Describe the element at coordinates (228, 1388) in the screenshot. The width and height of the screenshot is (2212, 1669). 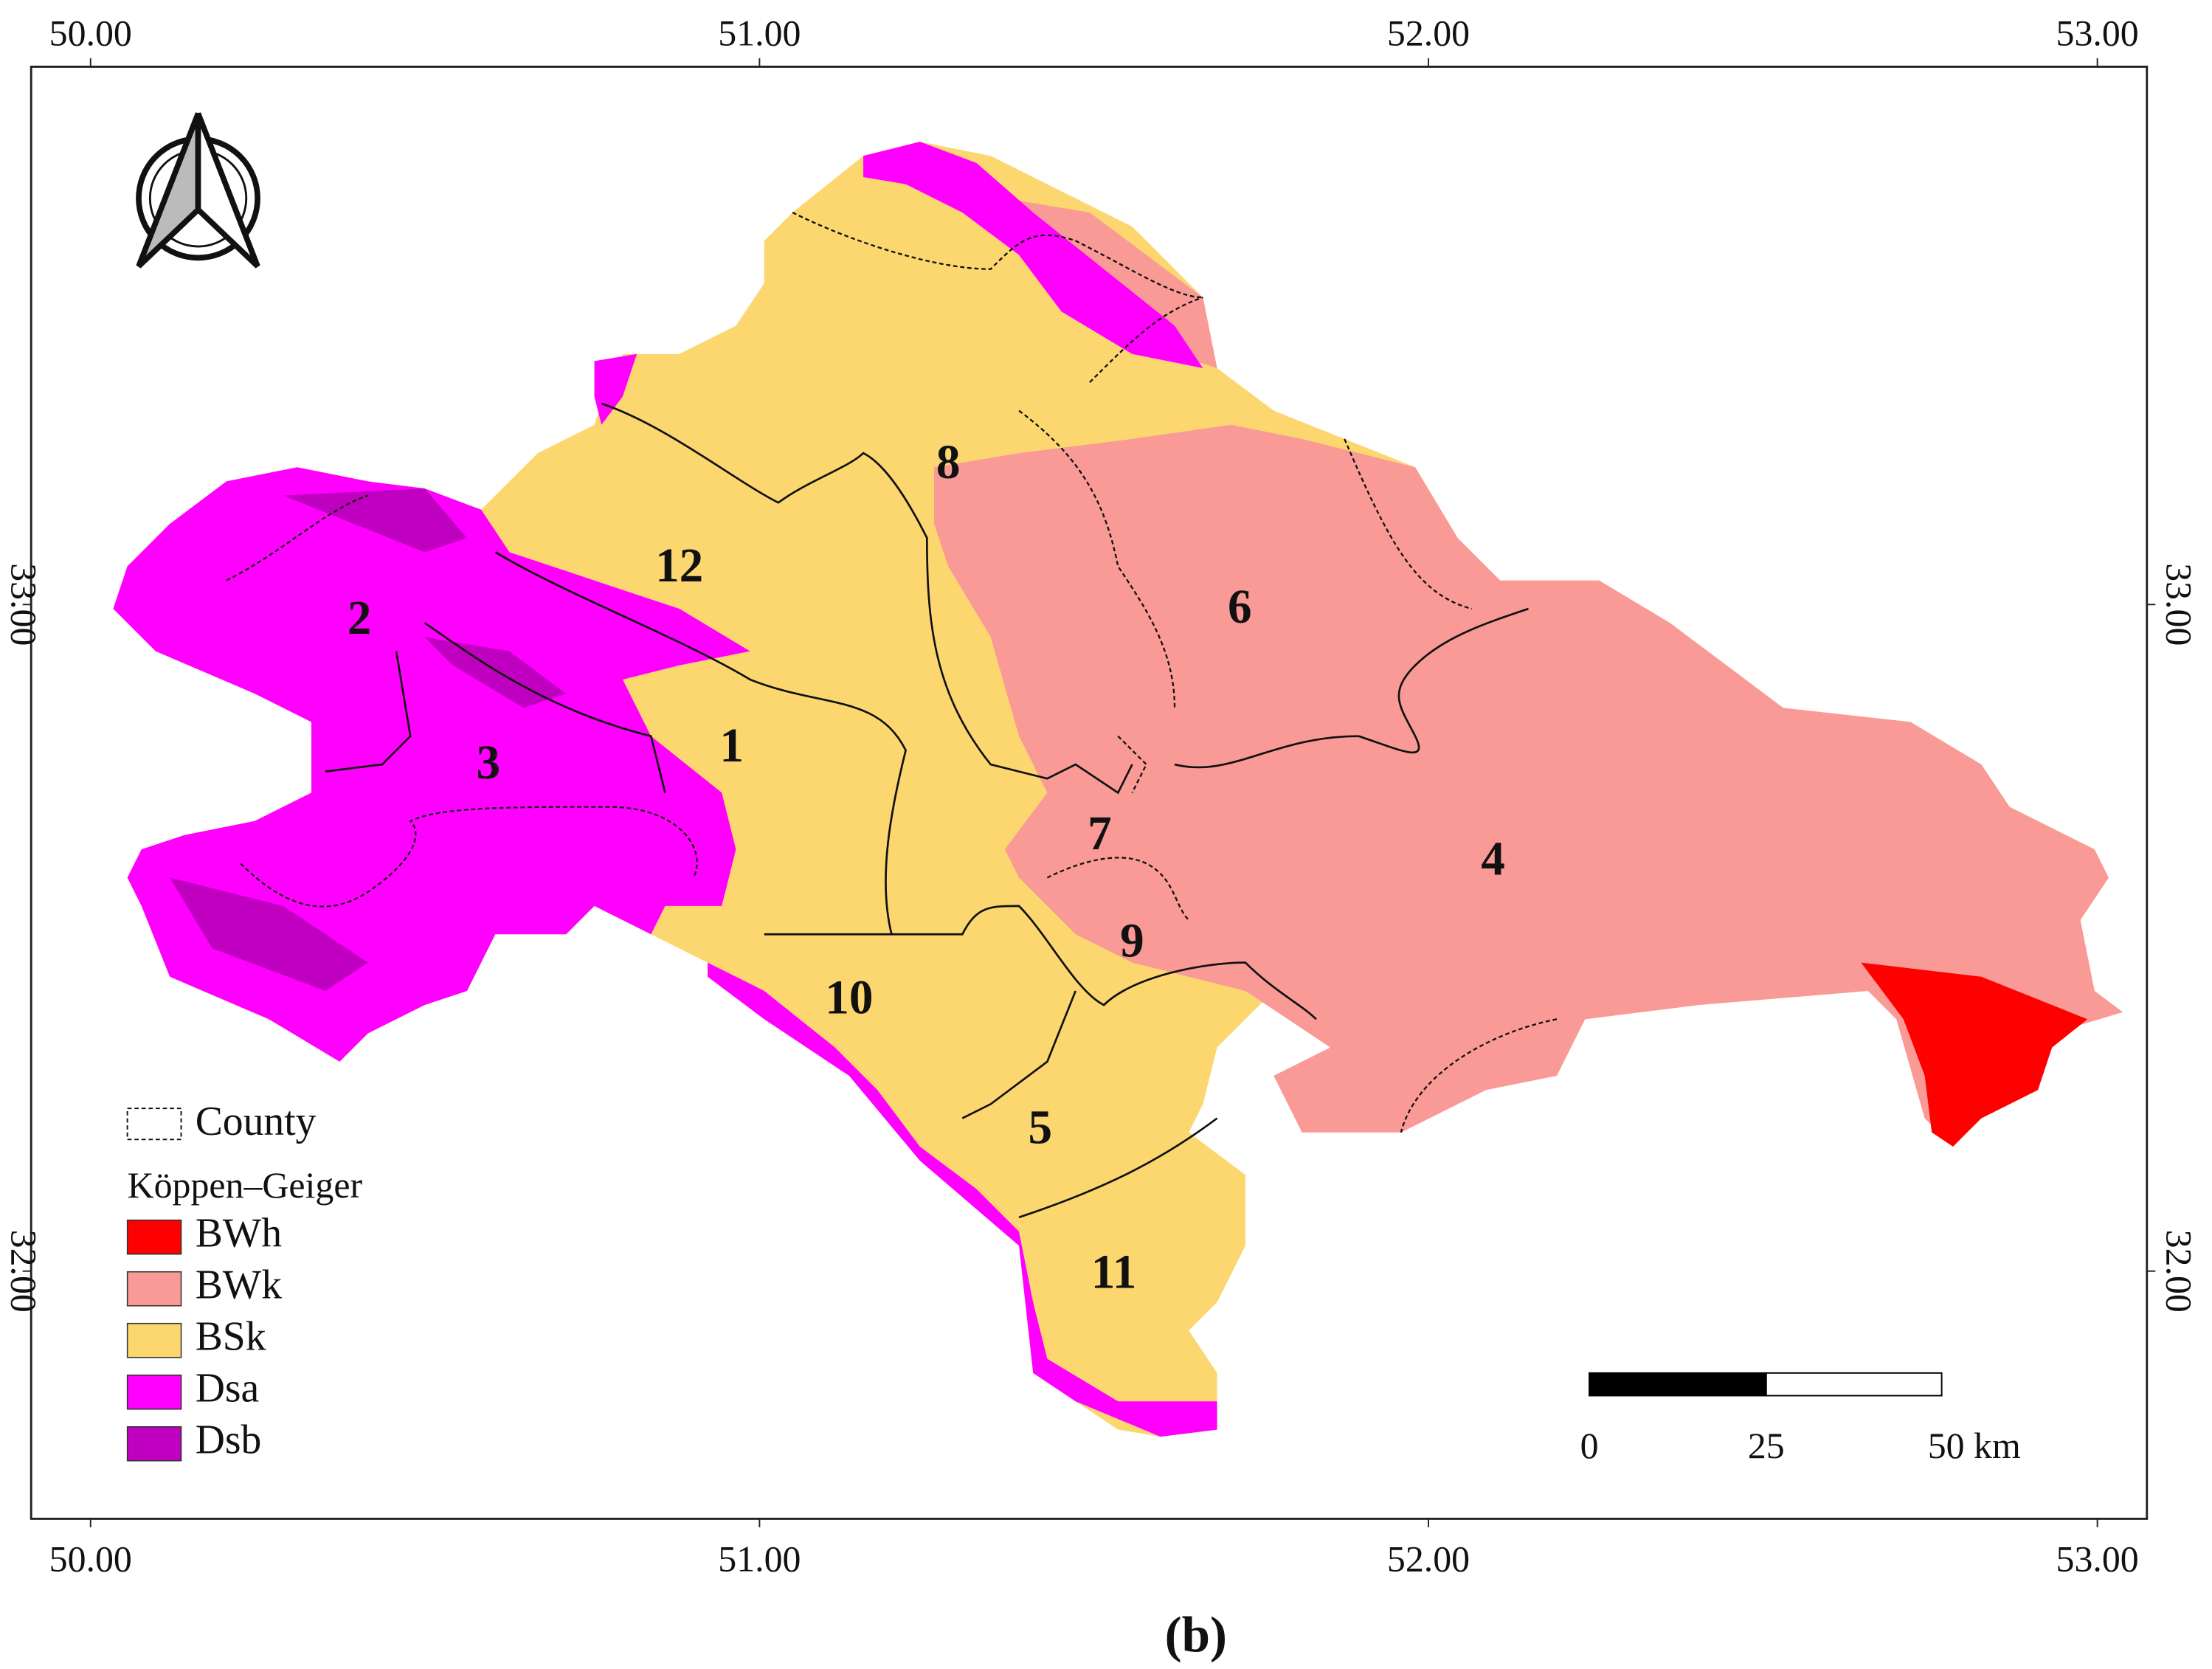
I see `legend-label: Dsa` at that location.